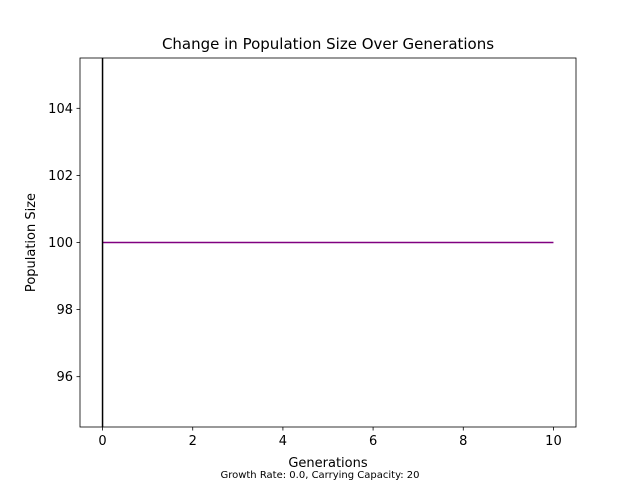 This screenshot has height=480, width=640. I want to click on y-axis-label: Population Size, so click(31, 242).